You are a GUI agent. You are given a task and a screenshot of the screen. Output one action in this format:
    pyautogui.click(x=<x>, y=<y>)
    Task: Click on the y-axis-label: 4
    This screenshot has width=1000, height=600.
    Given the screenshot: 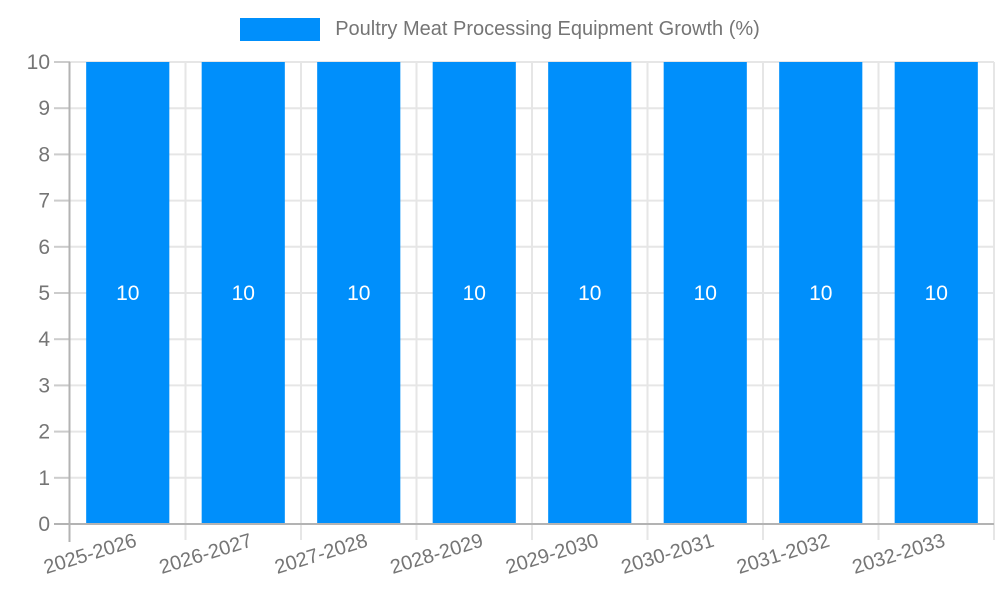 What is the action you would take?
    pyautogui.click(x=44, y=339)
    